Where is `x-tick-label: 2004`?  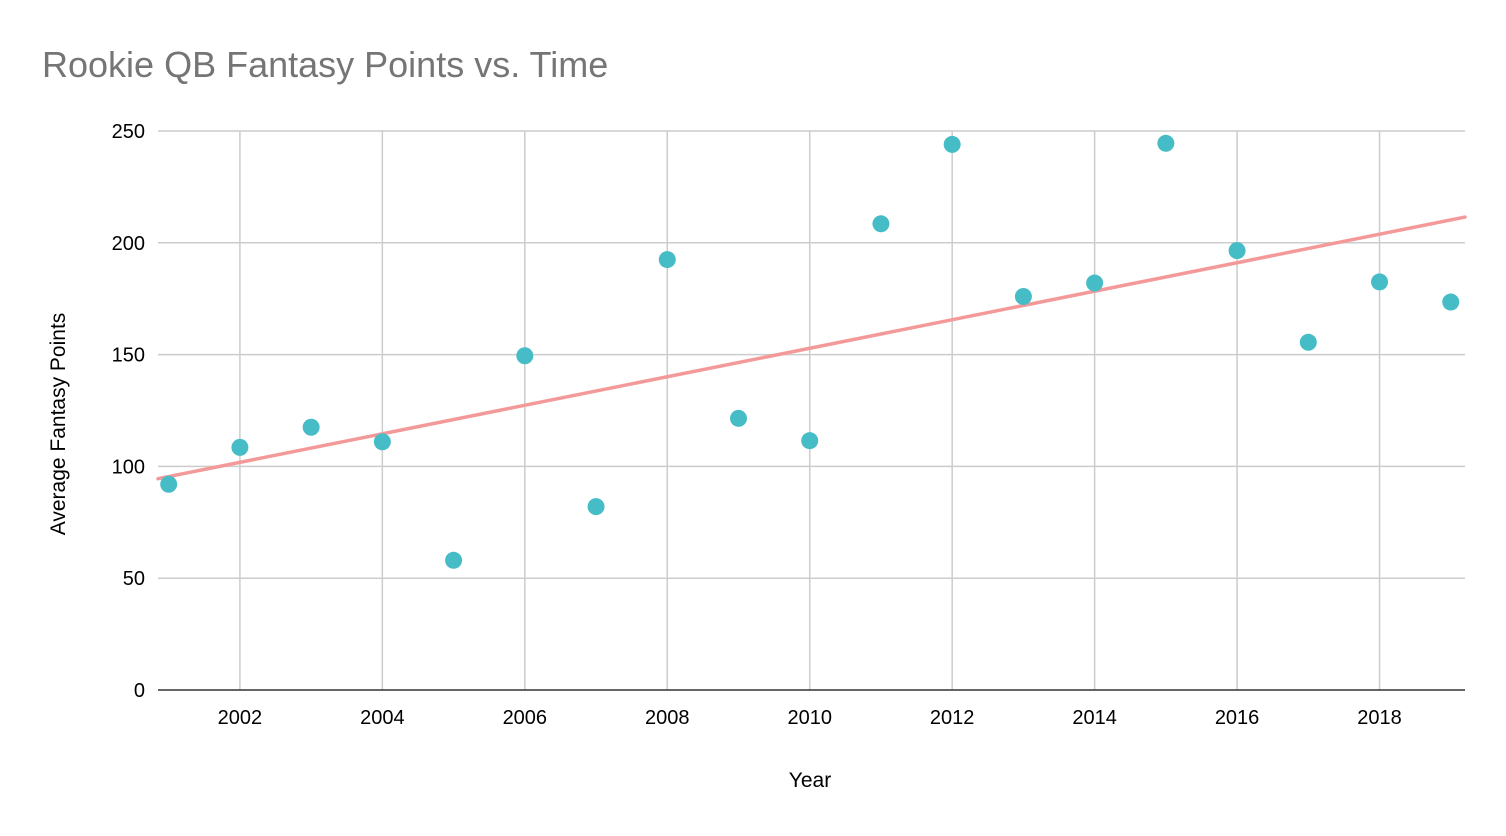
x-tick-label: 2004 is located at coordinates (382, 718).